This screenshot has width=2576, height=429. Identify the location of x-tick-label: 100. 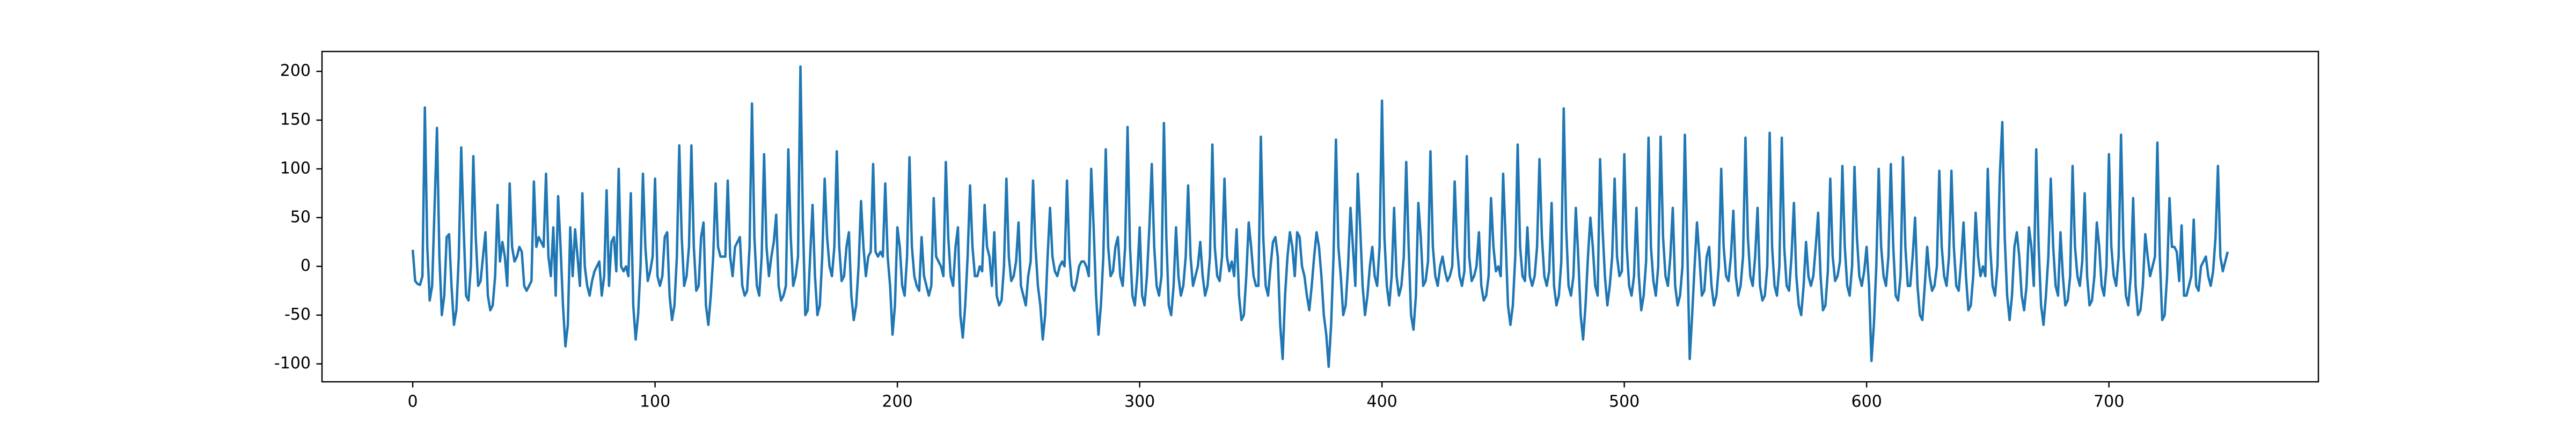
(655, 402).